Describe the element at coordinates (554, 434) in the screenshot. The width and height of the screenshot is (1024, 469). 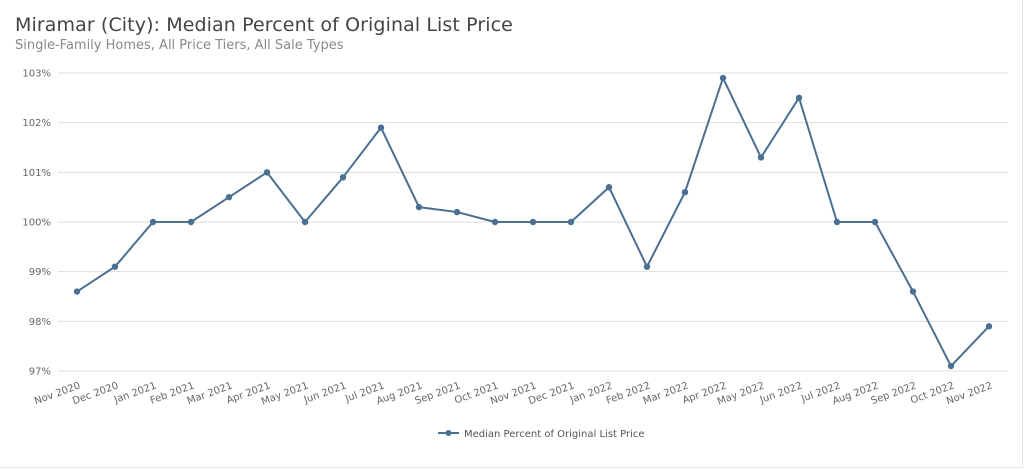
I see `legend-label: Median Percent of Original List Price` at that location.